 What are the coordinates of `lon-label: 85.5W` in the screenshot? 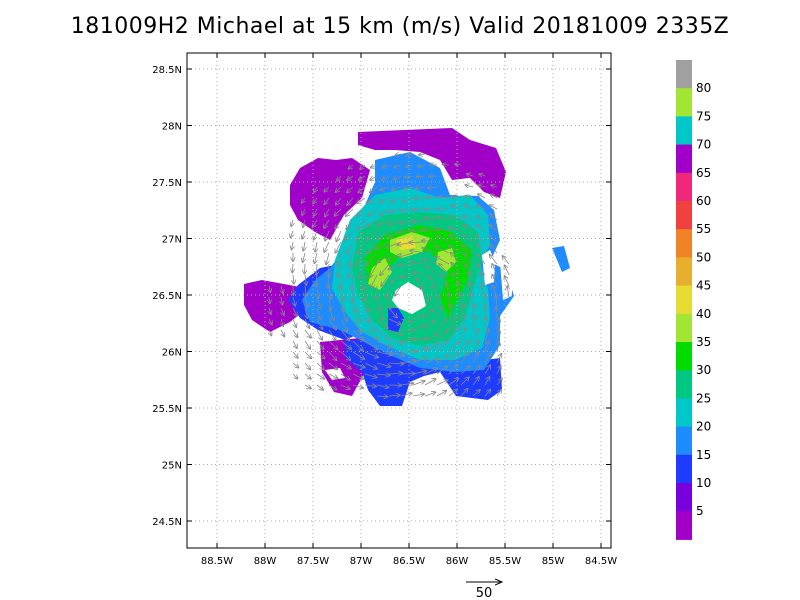 It's located at (505, 561).